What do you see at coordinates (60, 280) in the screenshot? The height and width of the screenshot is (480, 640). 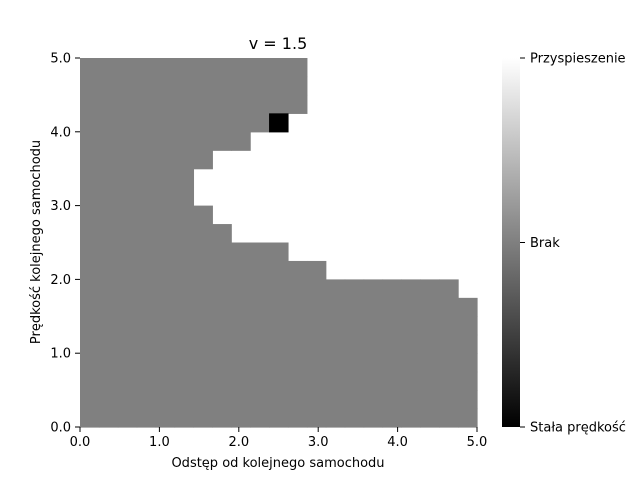 I see `y-tick-label: 2.0` at bounding box center [60, 280].